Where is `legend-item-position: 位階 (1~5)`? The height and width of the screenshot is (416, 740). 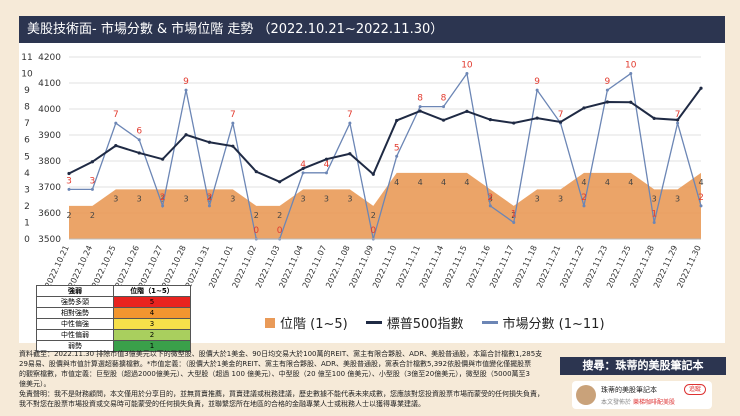
legend-item-position: 位階 (1~5) is located at coordinates (306, 322).